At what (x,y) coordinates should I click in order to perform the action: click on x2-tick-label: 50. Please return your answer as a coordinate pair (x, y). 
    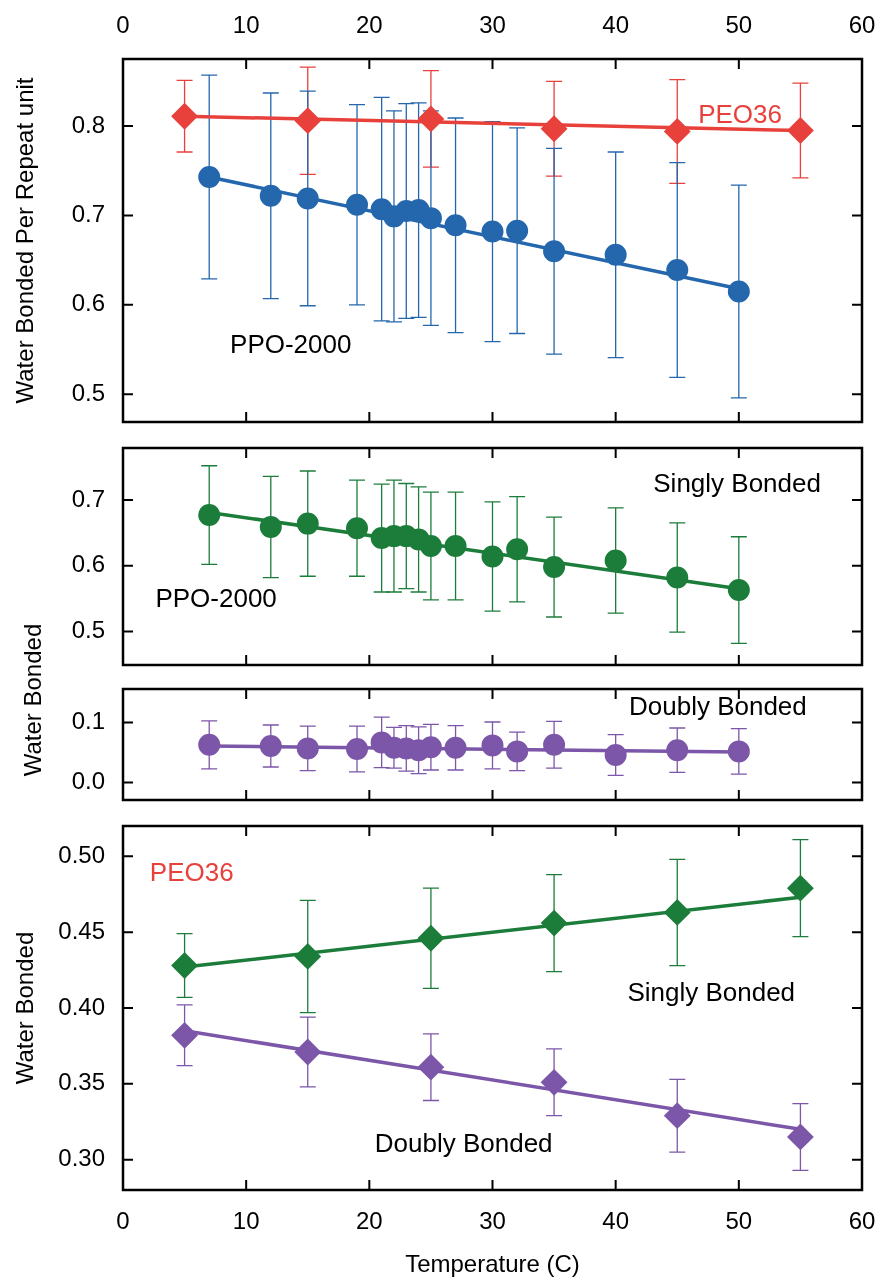
    Looking at the image, I should click on (739, 25).